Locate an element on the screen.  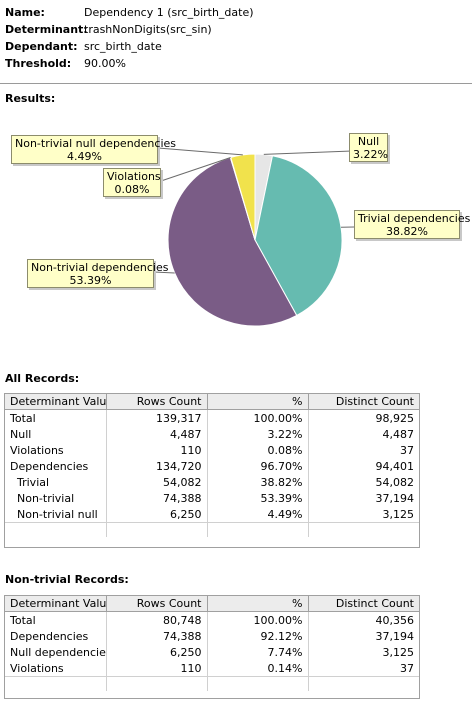
results-pie-chart is located at coordinates (254, 237).